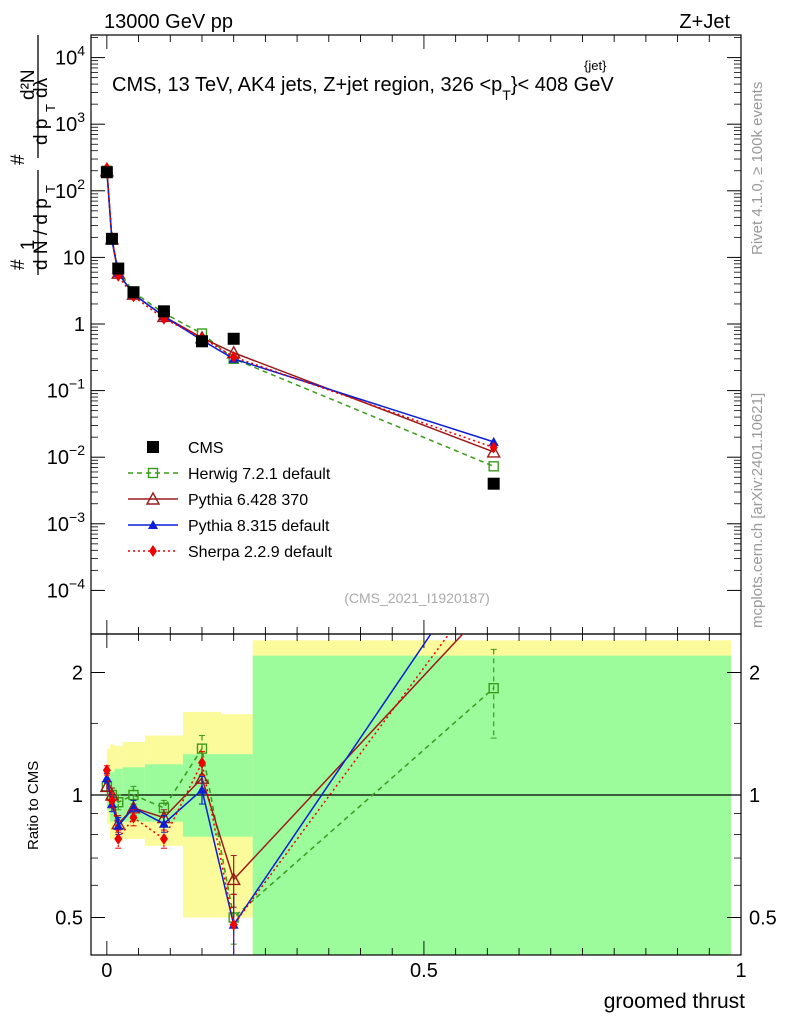 Image resolution: width=786 pixels, height=1024 pixels. I want to click on header-right: Z+Jet, so click(704, 22).